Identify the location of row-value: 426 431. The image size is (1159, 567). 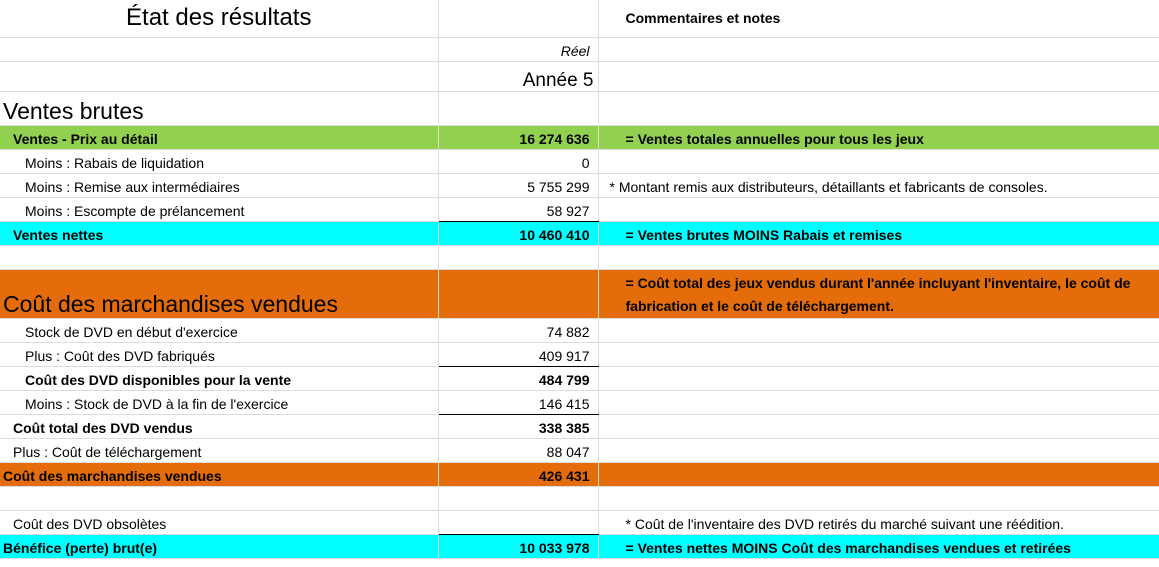
(518, 474).